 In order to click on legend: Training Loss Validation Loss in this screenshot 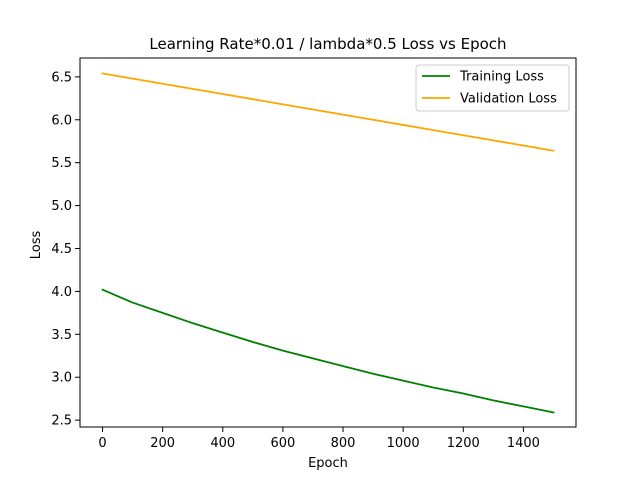, I will do `click(492, 88)`.